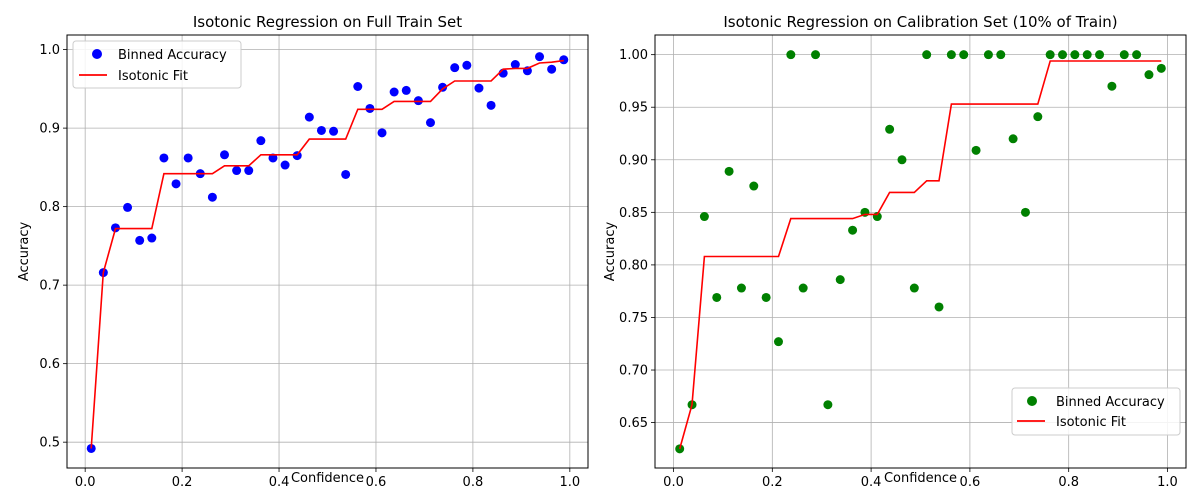 The image size is (1200, 500). What do you see at coordinates (633, 213) in the screenshot?
I see `y-tick-label: 0.85` at bounding box center [633, 213].